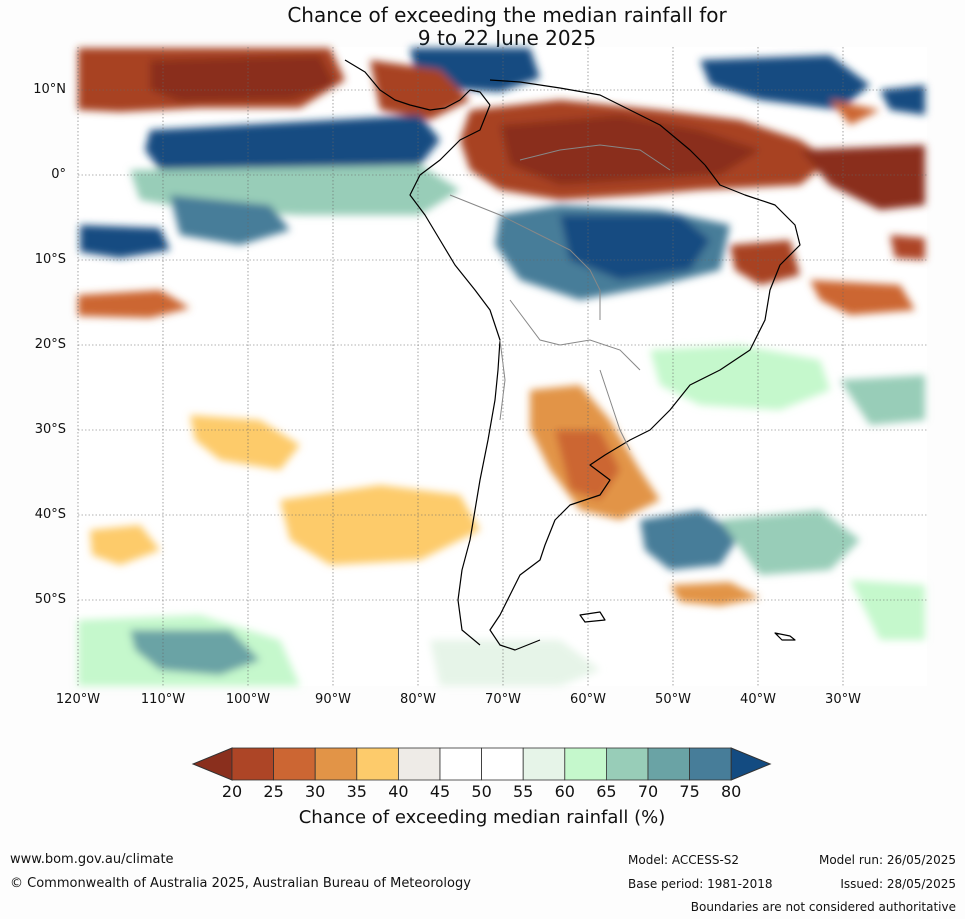 This screenshot has width=965, height=919. Describe the element at coordinates (785, 82) in the screenshot. I see `wet-zone-east-north` at that location.